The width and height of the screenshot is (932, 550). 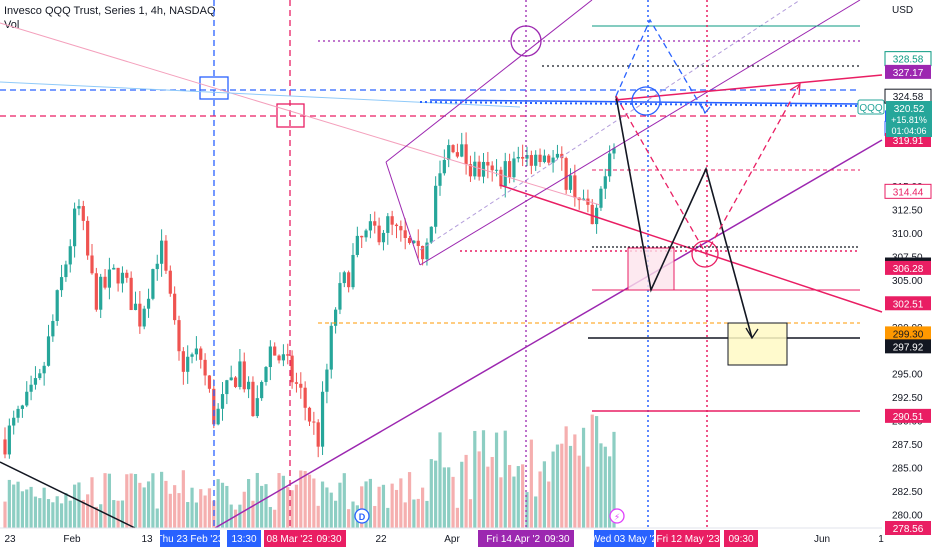 What do you see at coordinates (516, 539) in the screenshot?
I see `date-tag-label: Fri 14 Apr '23` at bounding box center [516, 539].